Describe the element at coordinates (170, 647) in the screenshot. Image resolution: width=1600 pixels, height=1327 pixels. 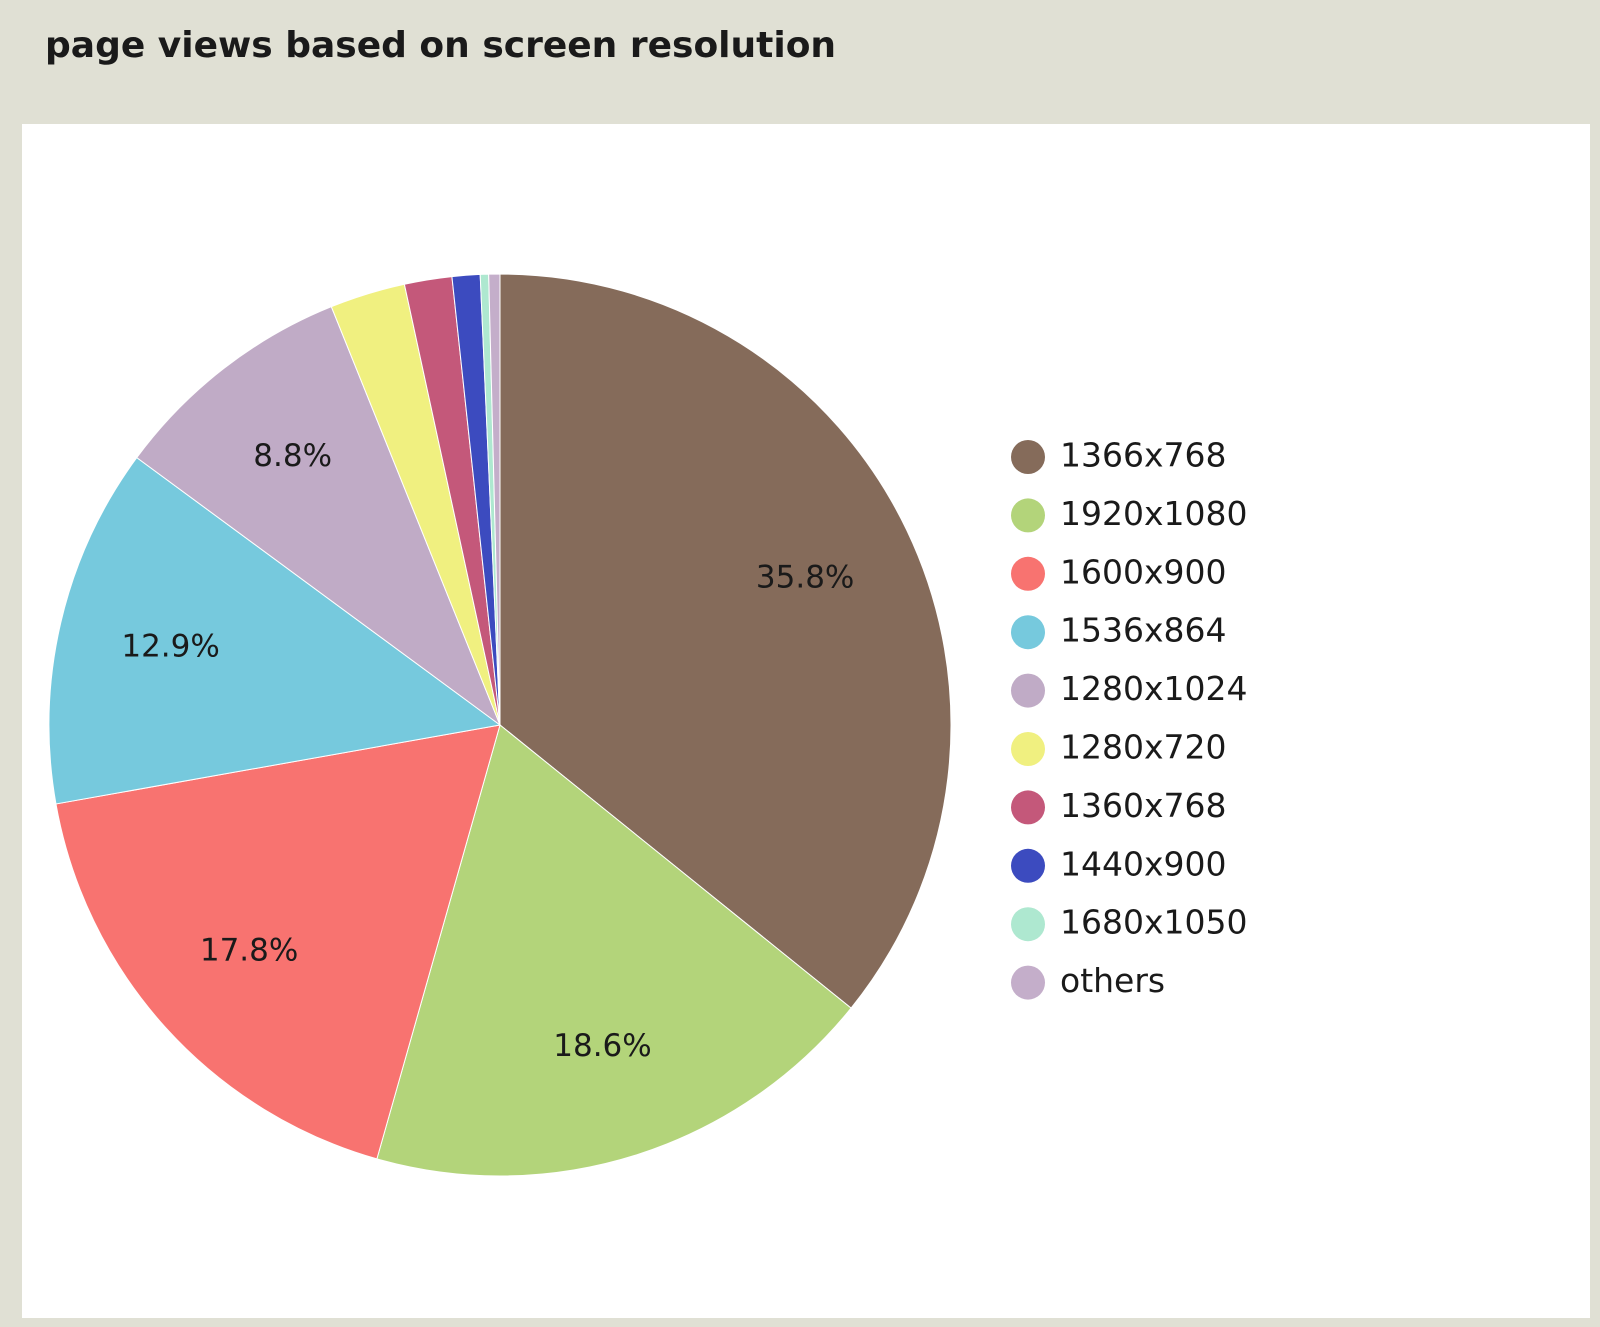
I see `data-label: 12.9%` at that location.